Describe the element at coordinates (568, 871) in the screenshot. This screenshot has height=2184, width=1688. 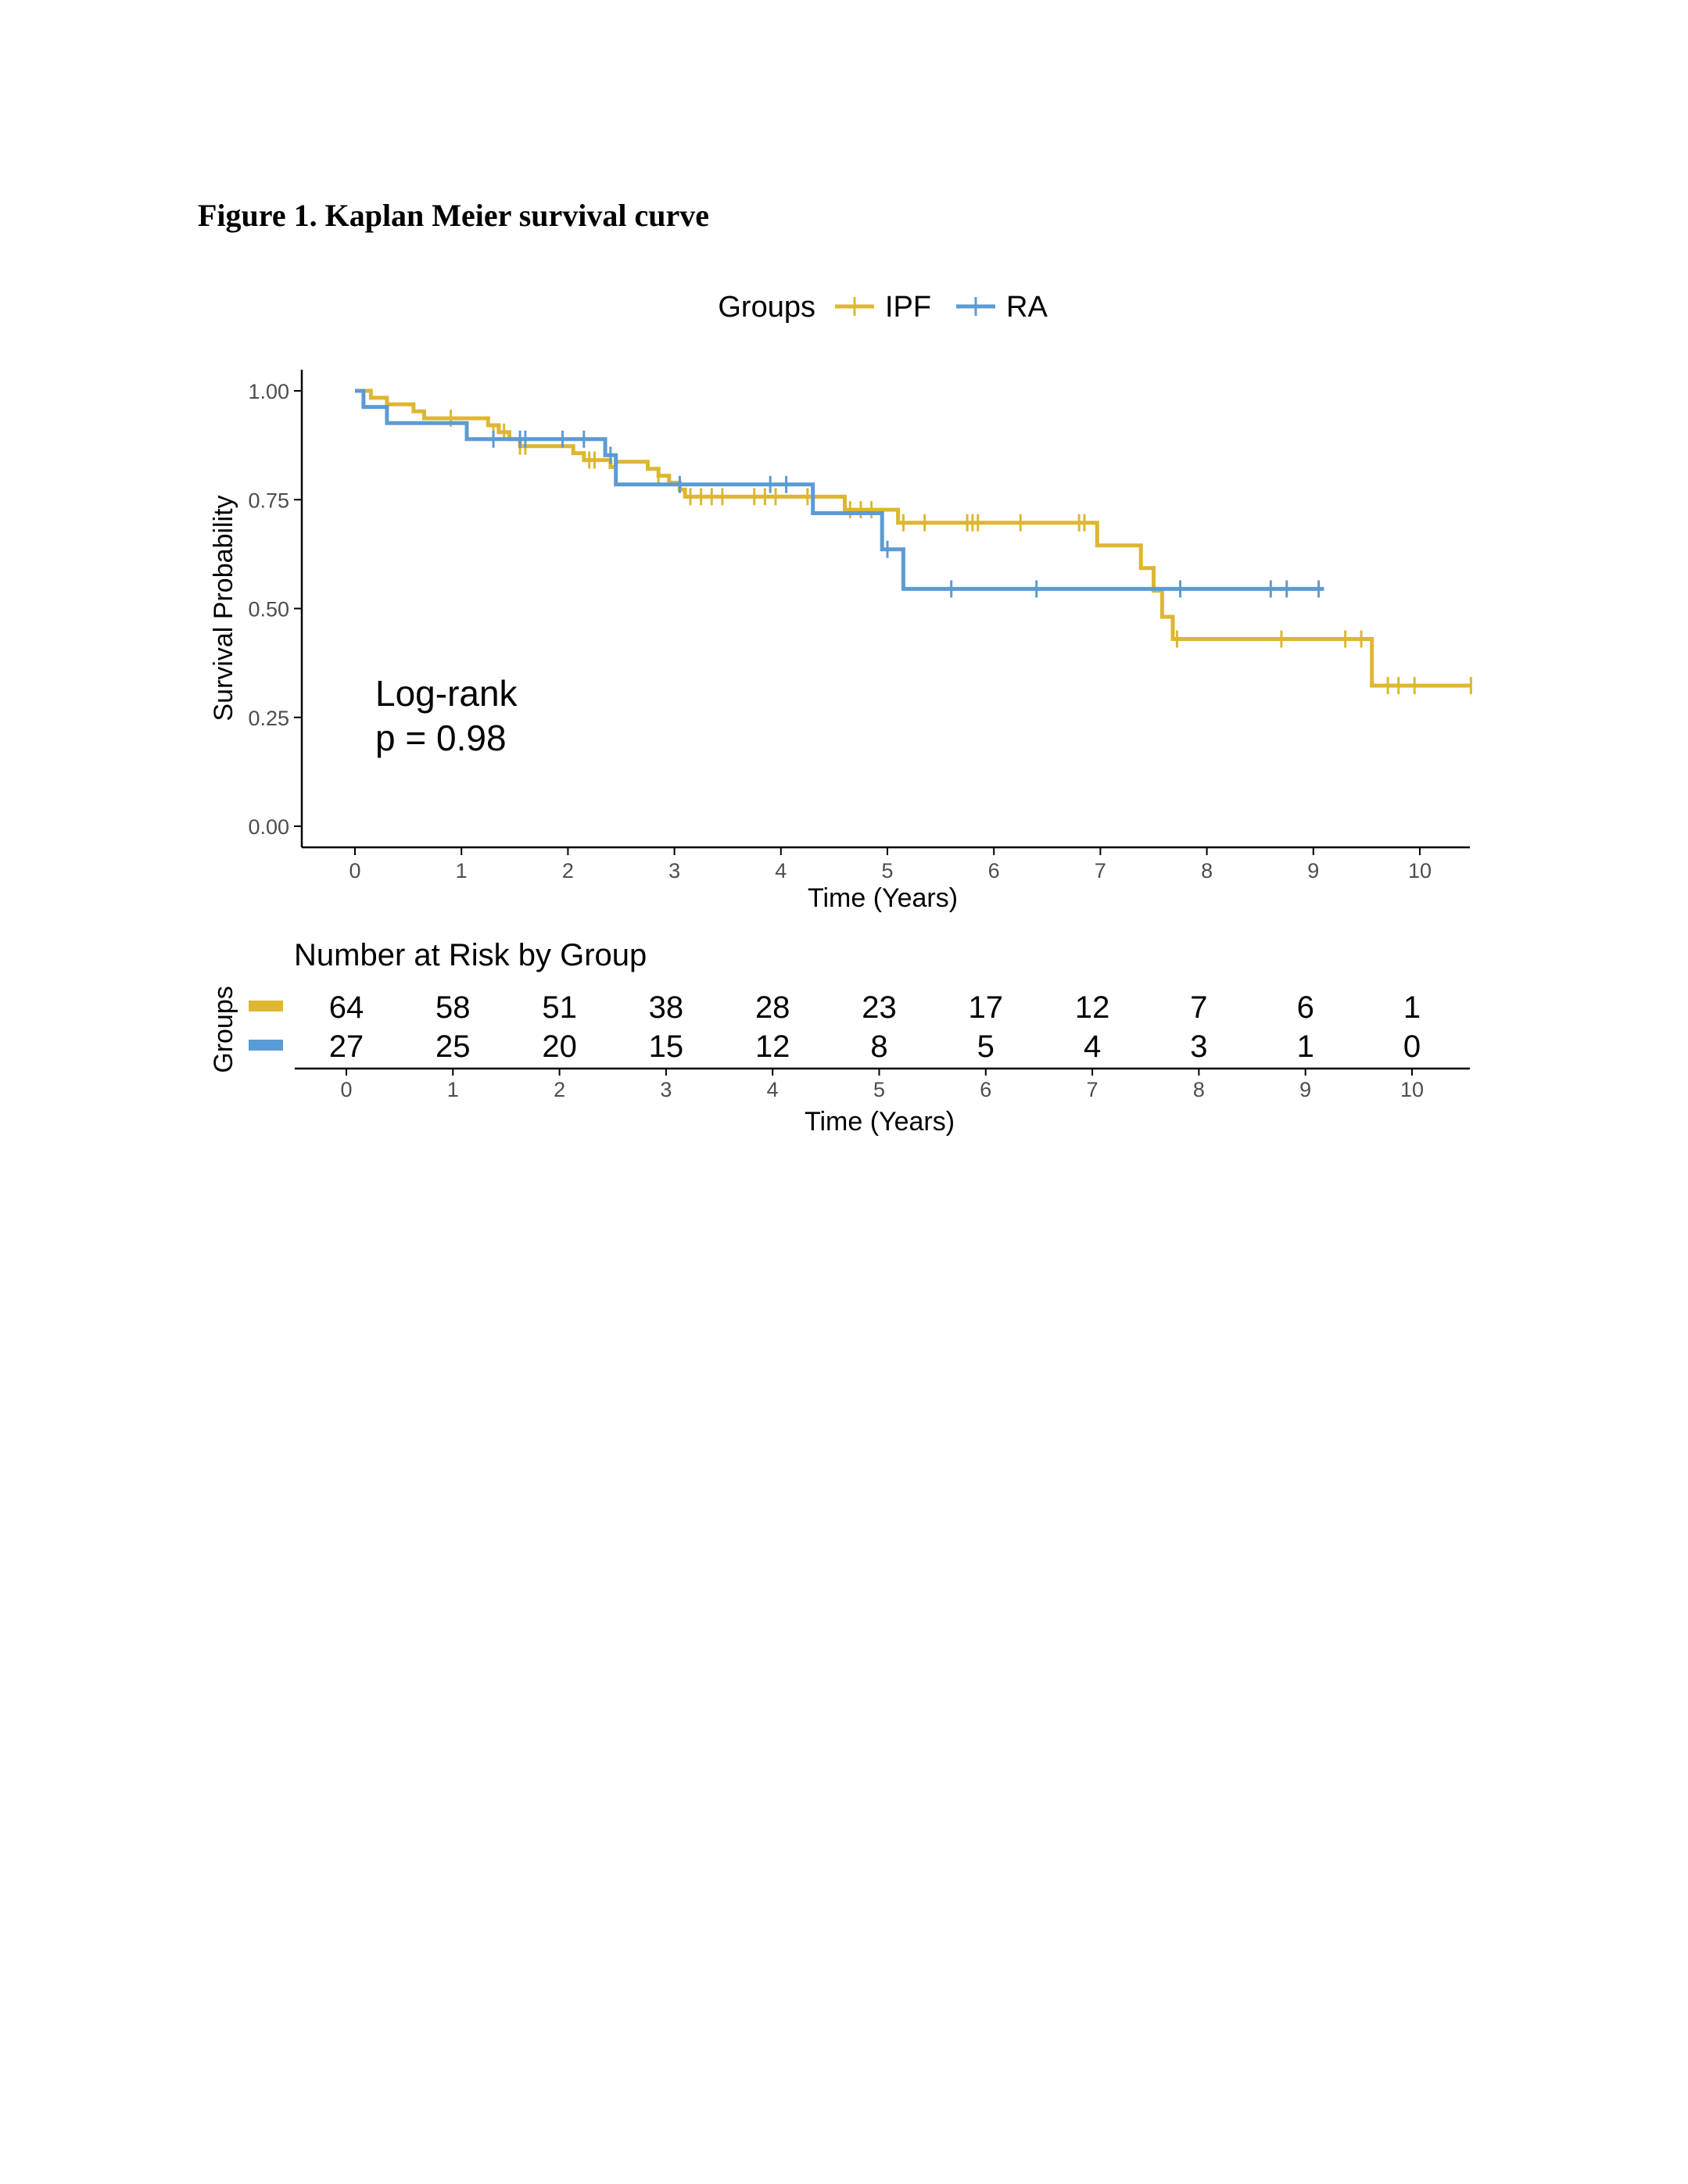
I see `x-tick-label: 2` at that location.